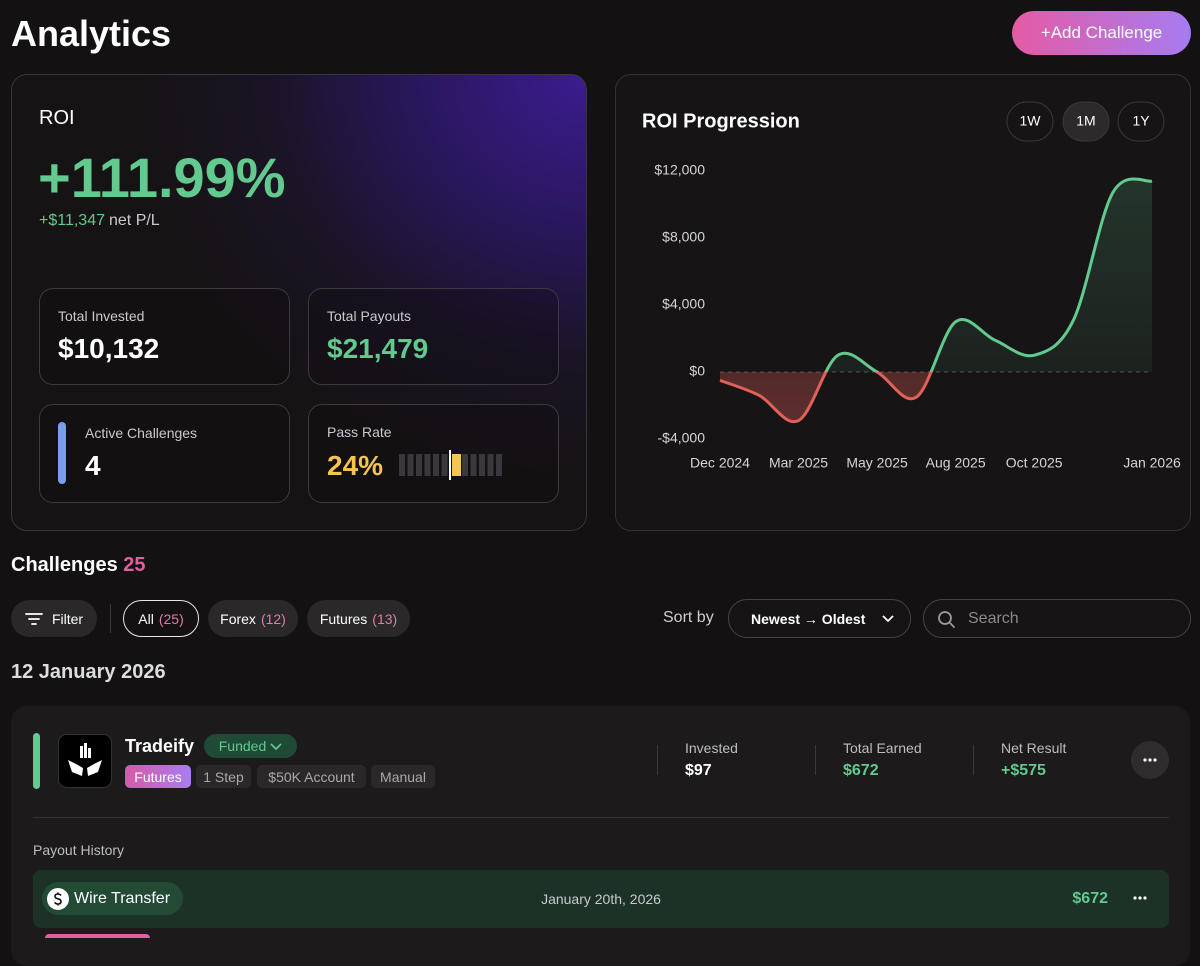 The width and height of the screenshot is (1200, 966). I want to click on tab-count: (25), so click(171, 618).